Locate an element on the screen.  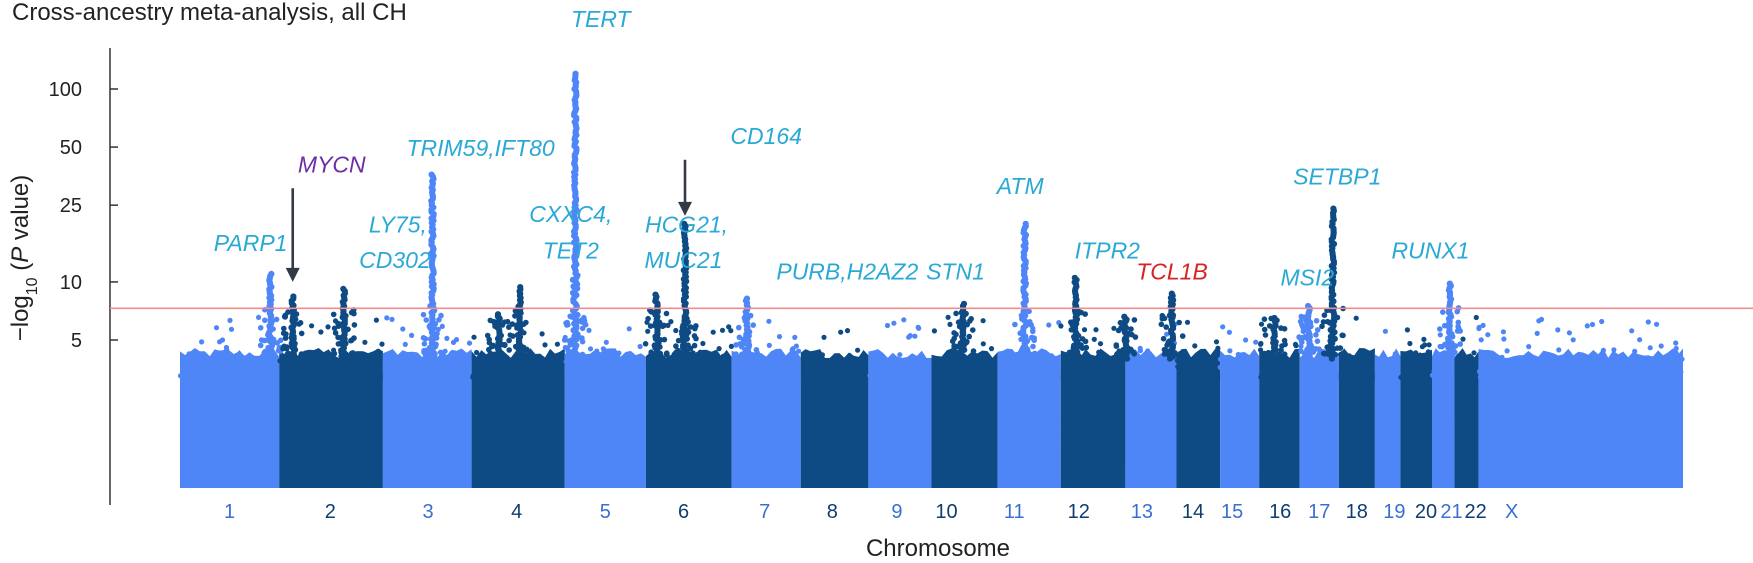
y-label-open: ( is located at coordinates (20, 270).